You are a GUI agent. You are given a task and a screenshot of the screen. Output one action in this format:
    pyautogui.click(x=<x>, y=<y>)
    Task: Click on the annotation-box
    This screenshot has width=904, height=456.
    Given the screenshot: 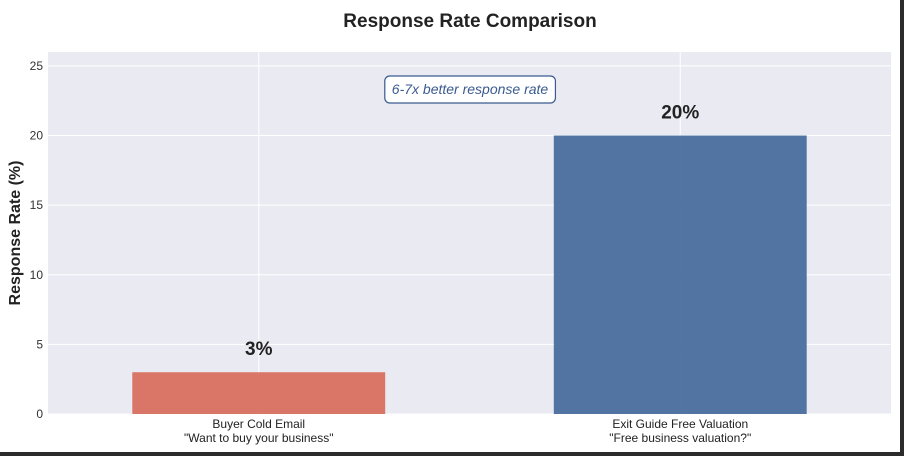 What is the action you would take?
    pyautogui.click(x=470, y=89)
    